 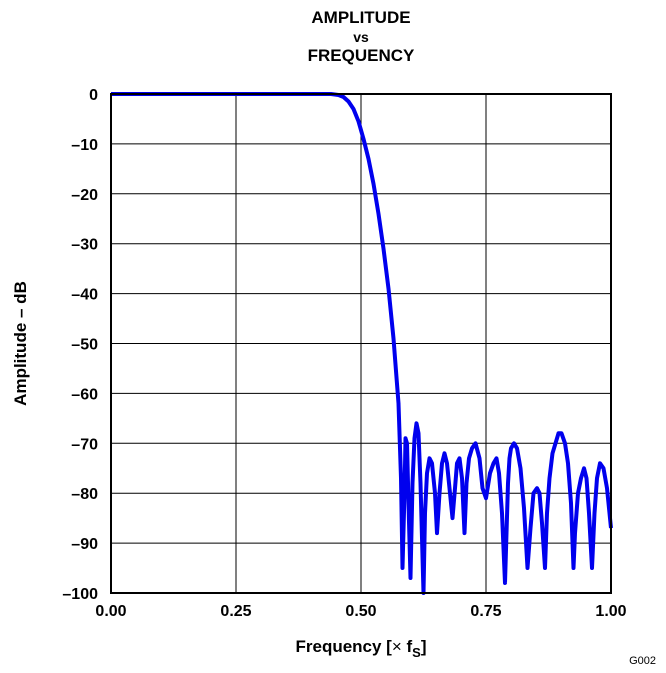 What do you see at coordinates (80, 594) in the screenshot?
I see `y-tick-label: –100` at bounding box center [80, 594].